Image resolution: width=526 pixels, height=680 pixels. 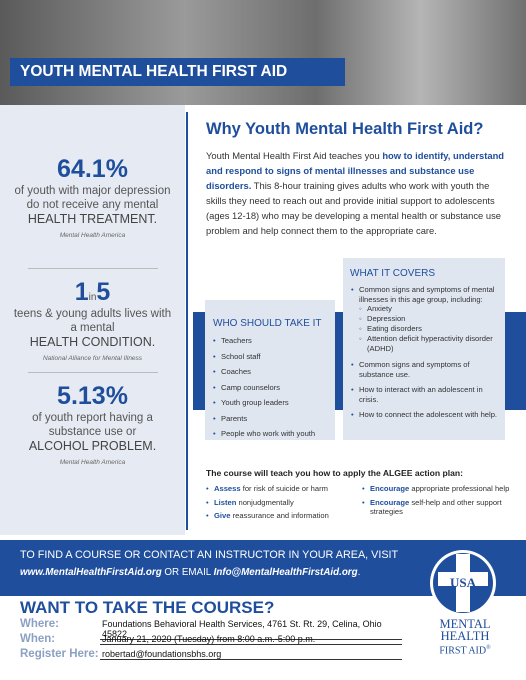 What do you see at coordinates (272, 357) in the screenshot?
I see `who-item: School staff` at bounding box center [272, 357].